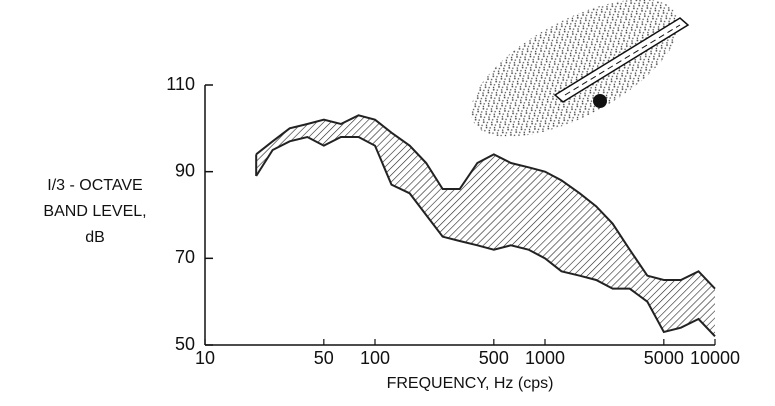 Image resolution: width=775 pixels, height=406 pixels. Describe the element at coordinates (185, 344) in the screenshot. I see `y-tick-label: 50` at that location.